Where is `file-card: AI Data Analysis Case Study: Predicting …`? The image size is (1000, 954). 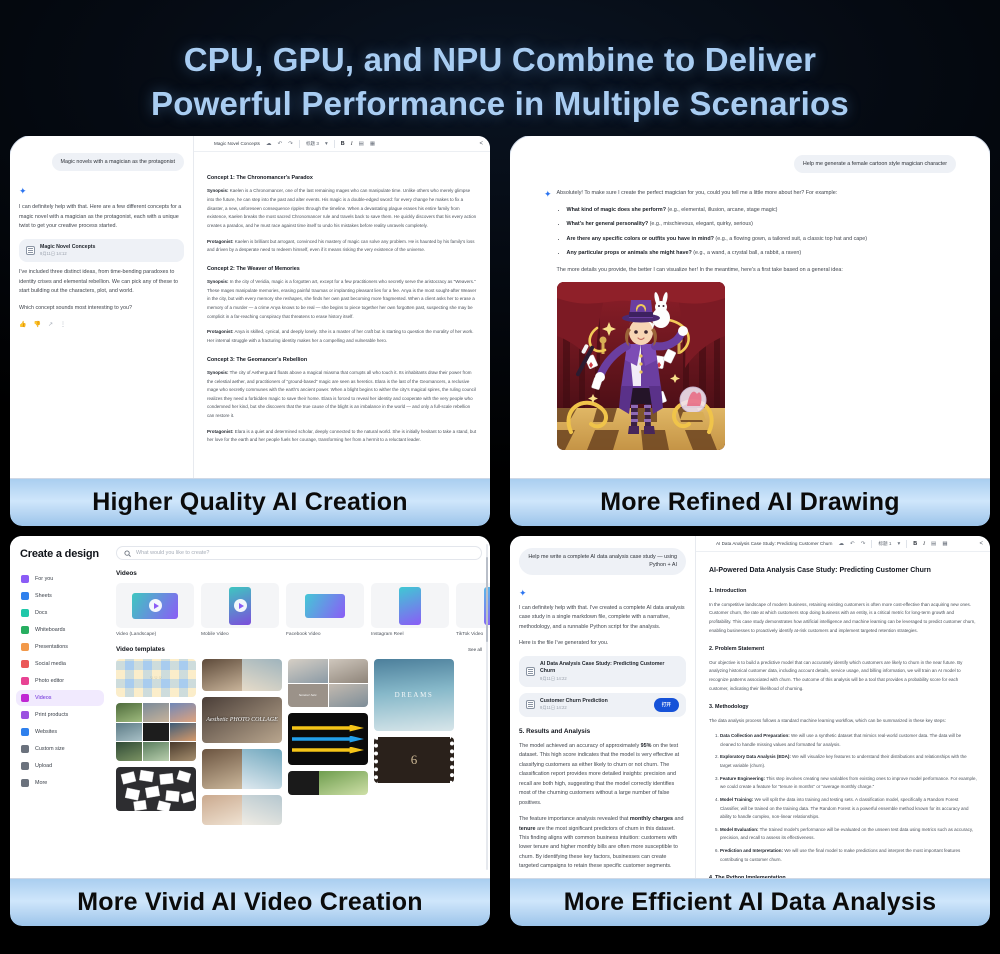 file-card: AI Data Analysis Case Study: Predicting … is located at coordinates (602, 671).